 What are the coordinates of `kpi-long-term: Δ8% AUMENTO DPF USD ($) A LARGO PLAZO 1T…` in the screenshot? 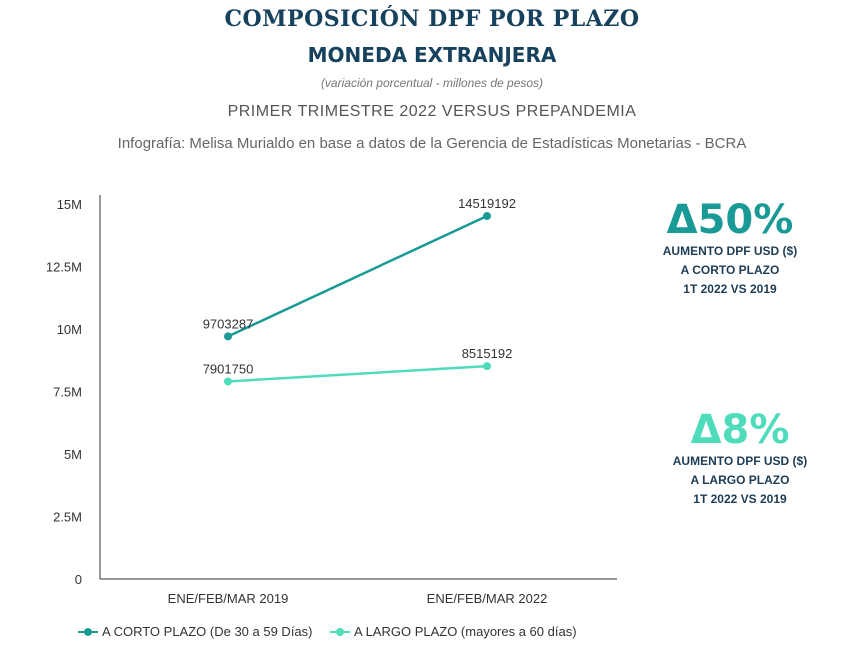 It's located at (740, 458).